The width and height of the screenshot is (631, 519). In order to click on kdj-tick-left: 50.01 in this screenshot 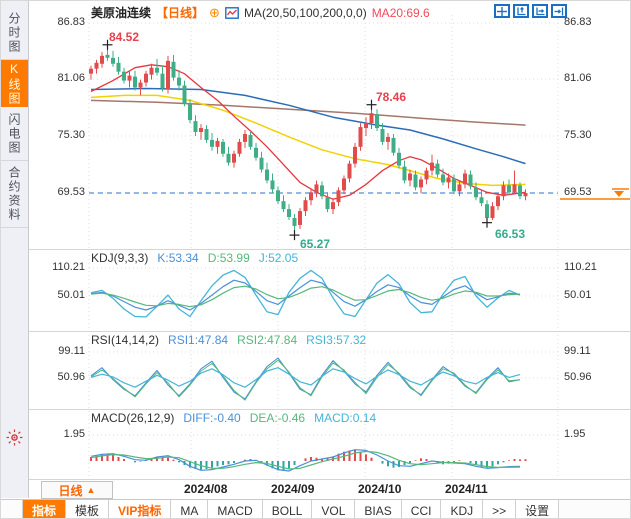, I will do `click(71, 295)`.